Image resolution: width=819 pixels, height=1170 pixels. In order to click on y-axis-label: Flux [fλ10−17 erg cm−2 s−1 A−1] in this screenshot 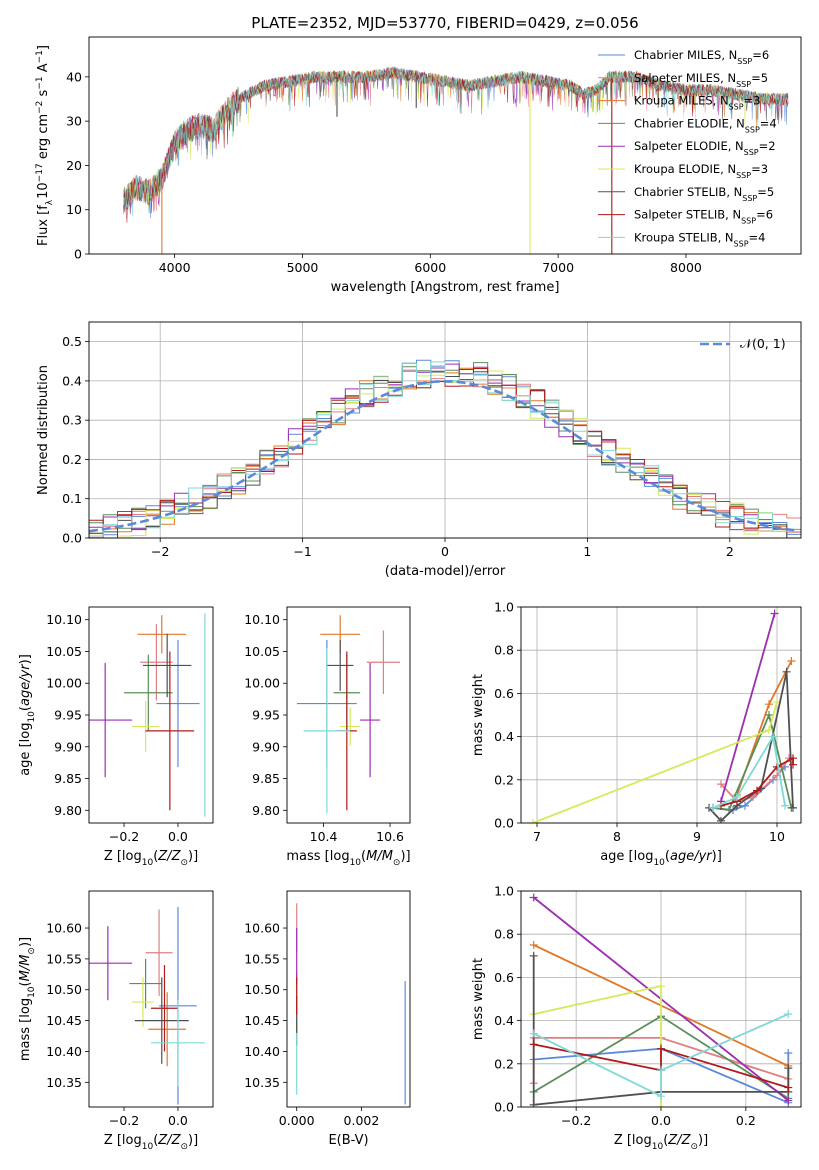, I will do `click(45, 145)`.